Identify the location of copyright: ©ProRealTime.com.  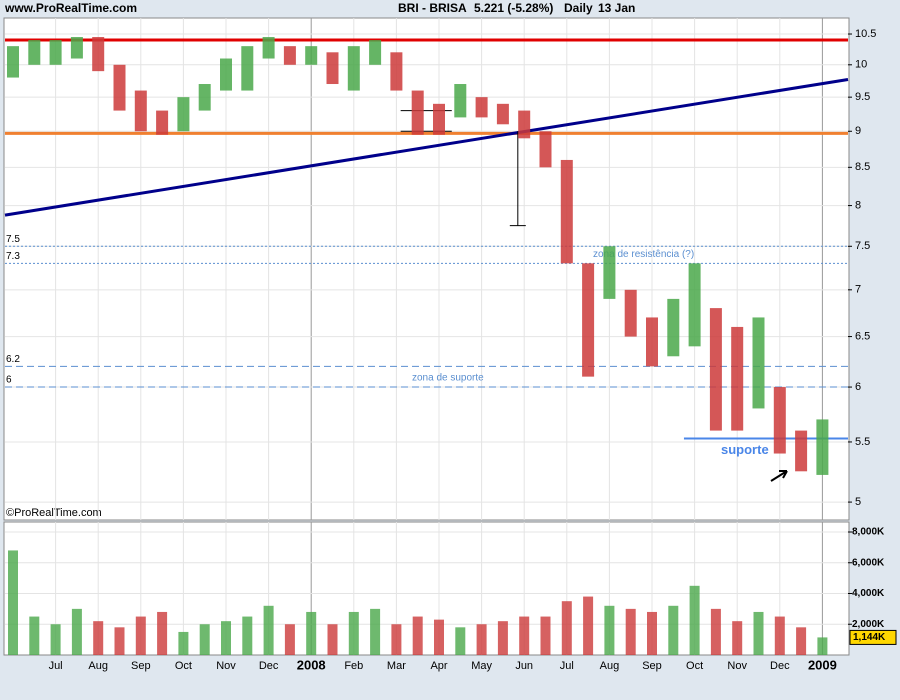
(54, 513).